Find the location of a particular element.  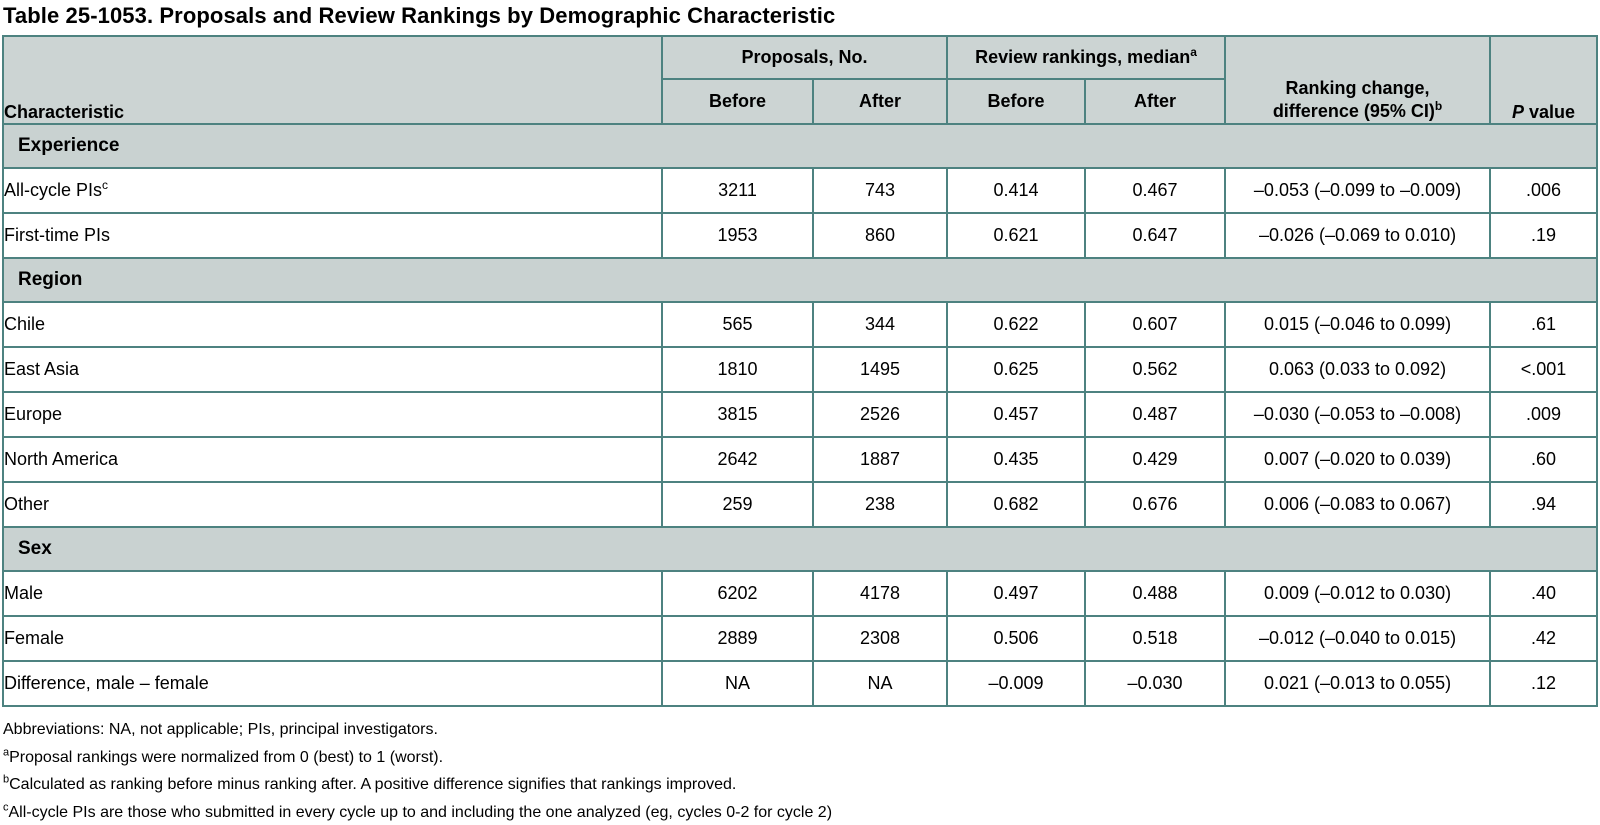

cell-p-value: .61 is located at coordinates (1544, 324).